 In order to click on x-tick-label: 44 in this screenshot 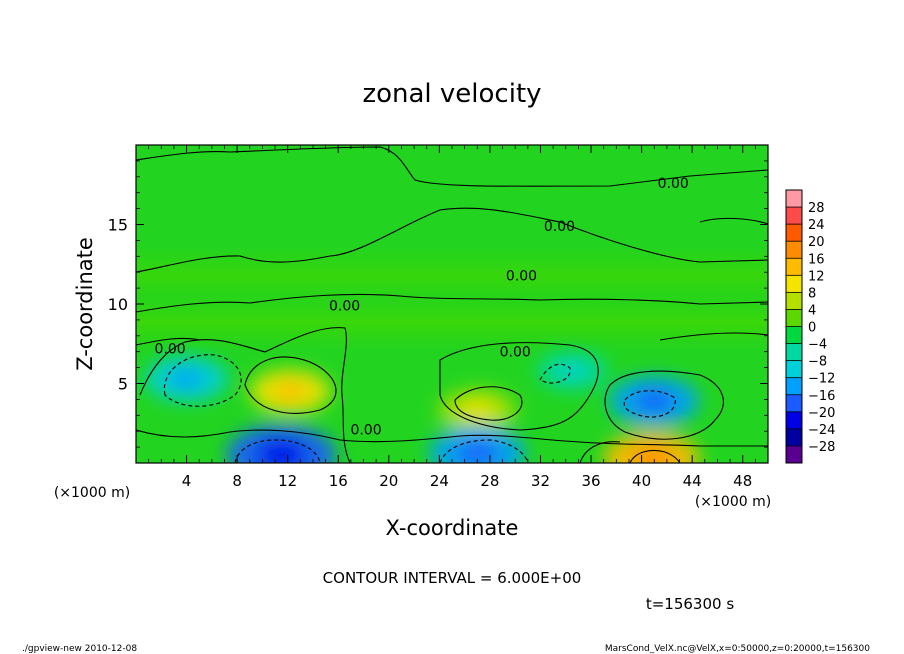, I will do `click(692, 481)`.